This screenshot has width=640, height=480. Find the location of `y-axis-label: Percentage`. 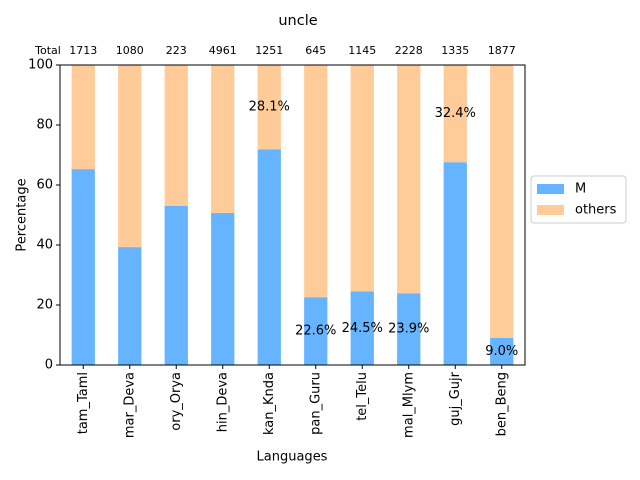

y-axis-label: Percentage is located at coordinates (22, 214).